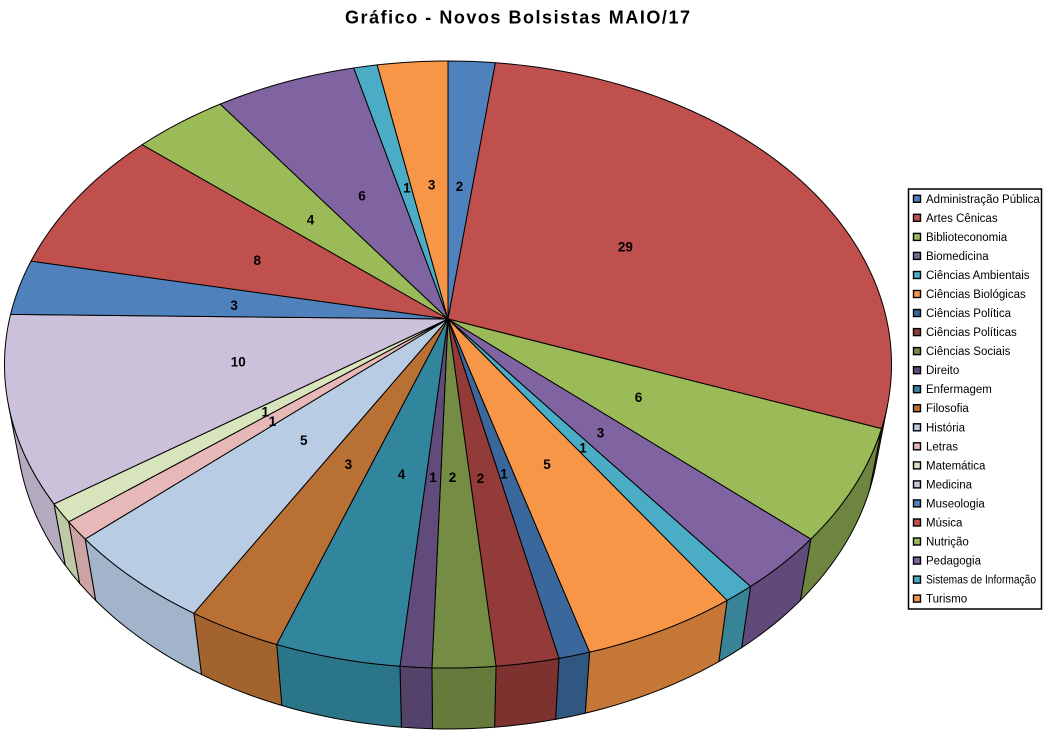  I want to click on svg-text: Ciências Biológicas, so click(976, 295).